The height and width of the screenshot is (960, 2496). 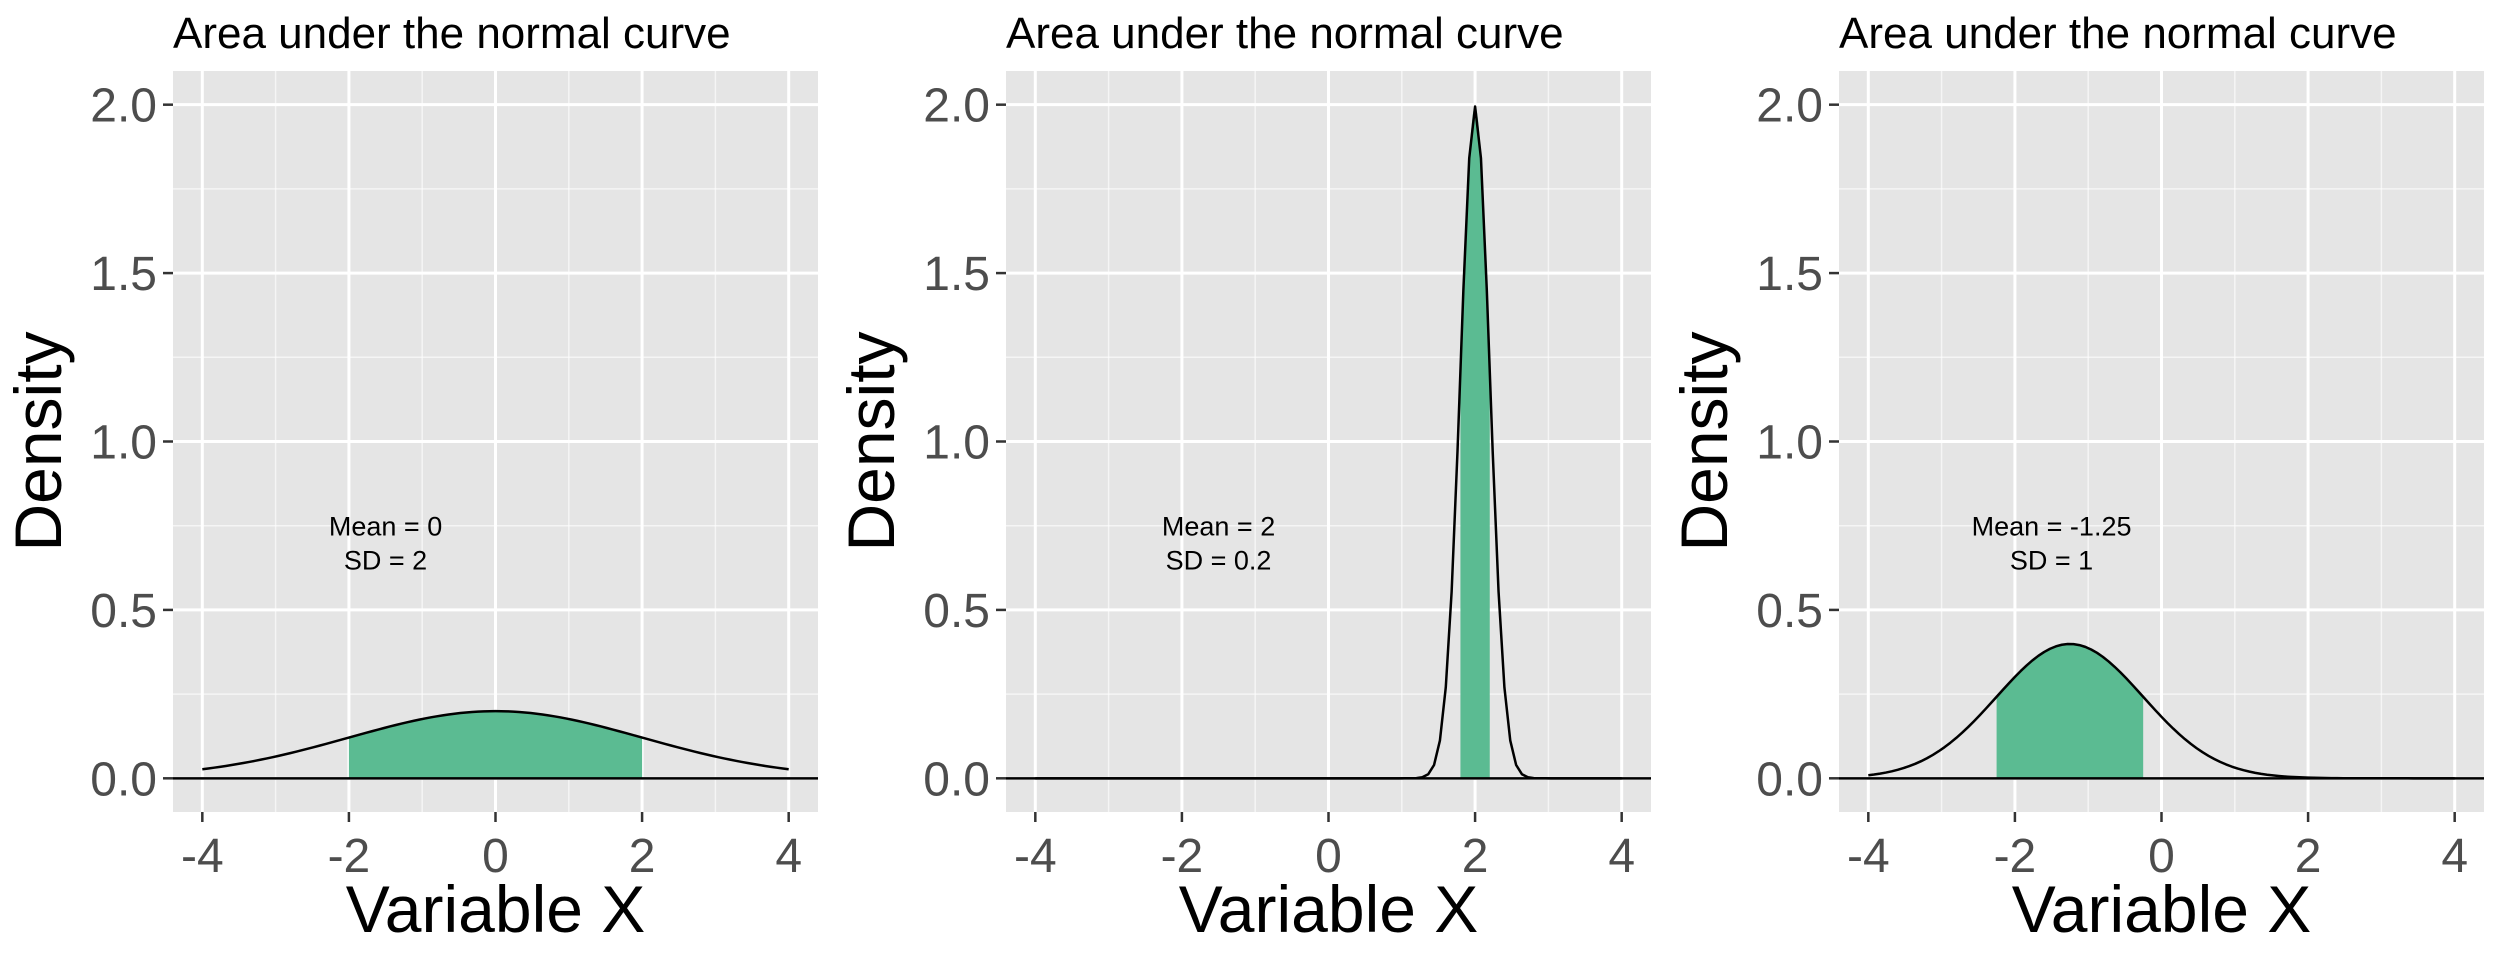 What do you see at coordinates (495, 856) in the screenshot?
I see `chart-1-x-tick-label: 0` at bounding box center [495, 856].